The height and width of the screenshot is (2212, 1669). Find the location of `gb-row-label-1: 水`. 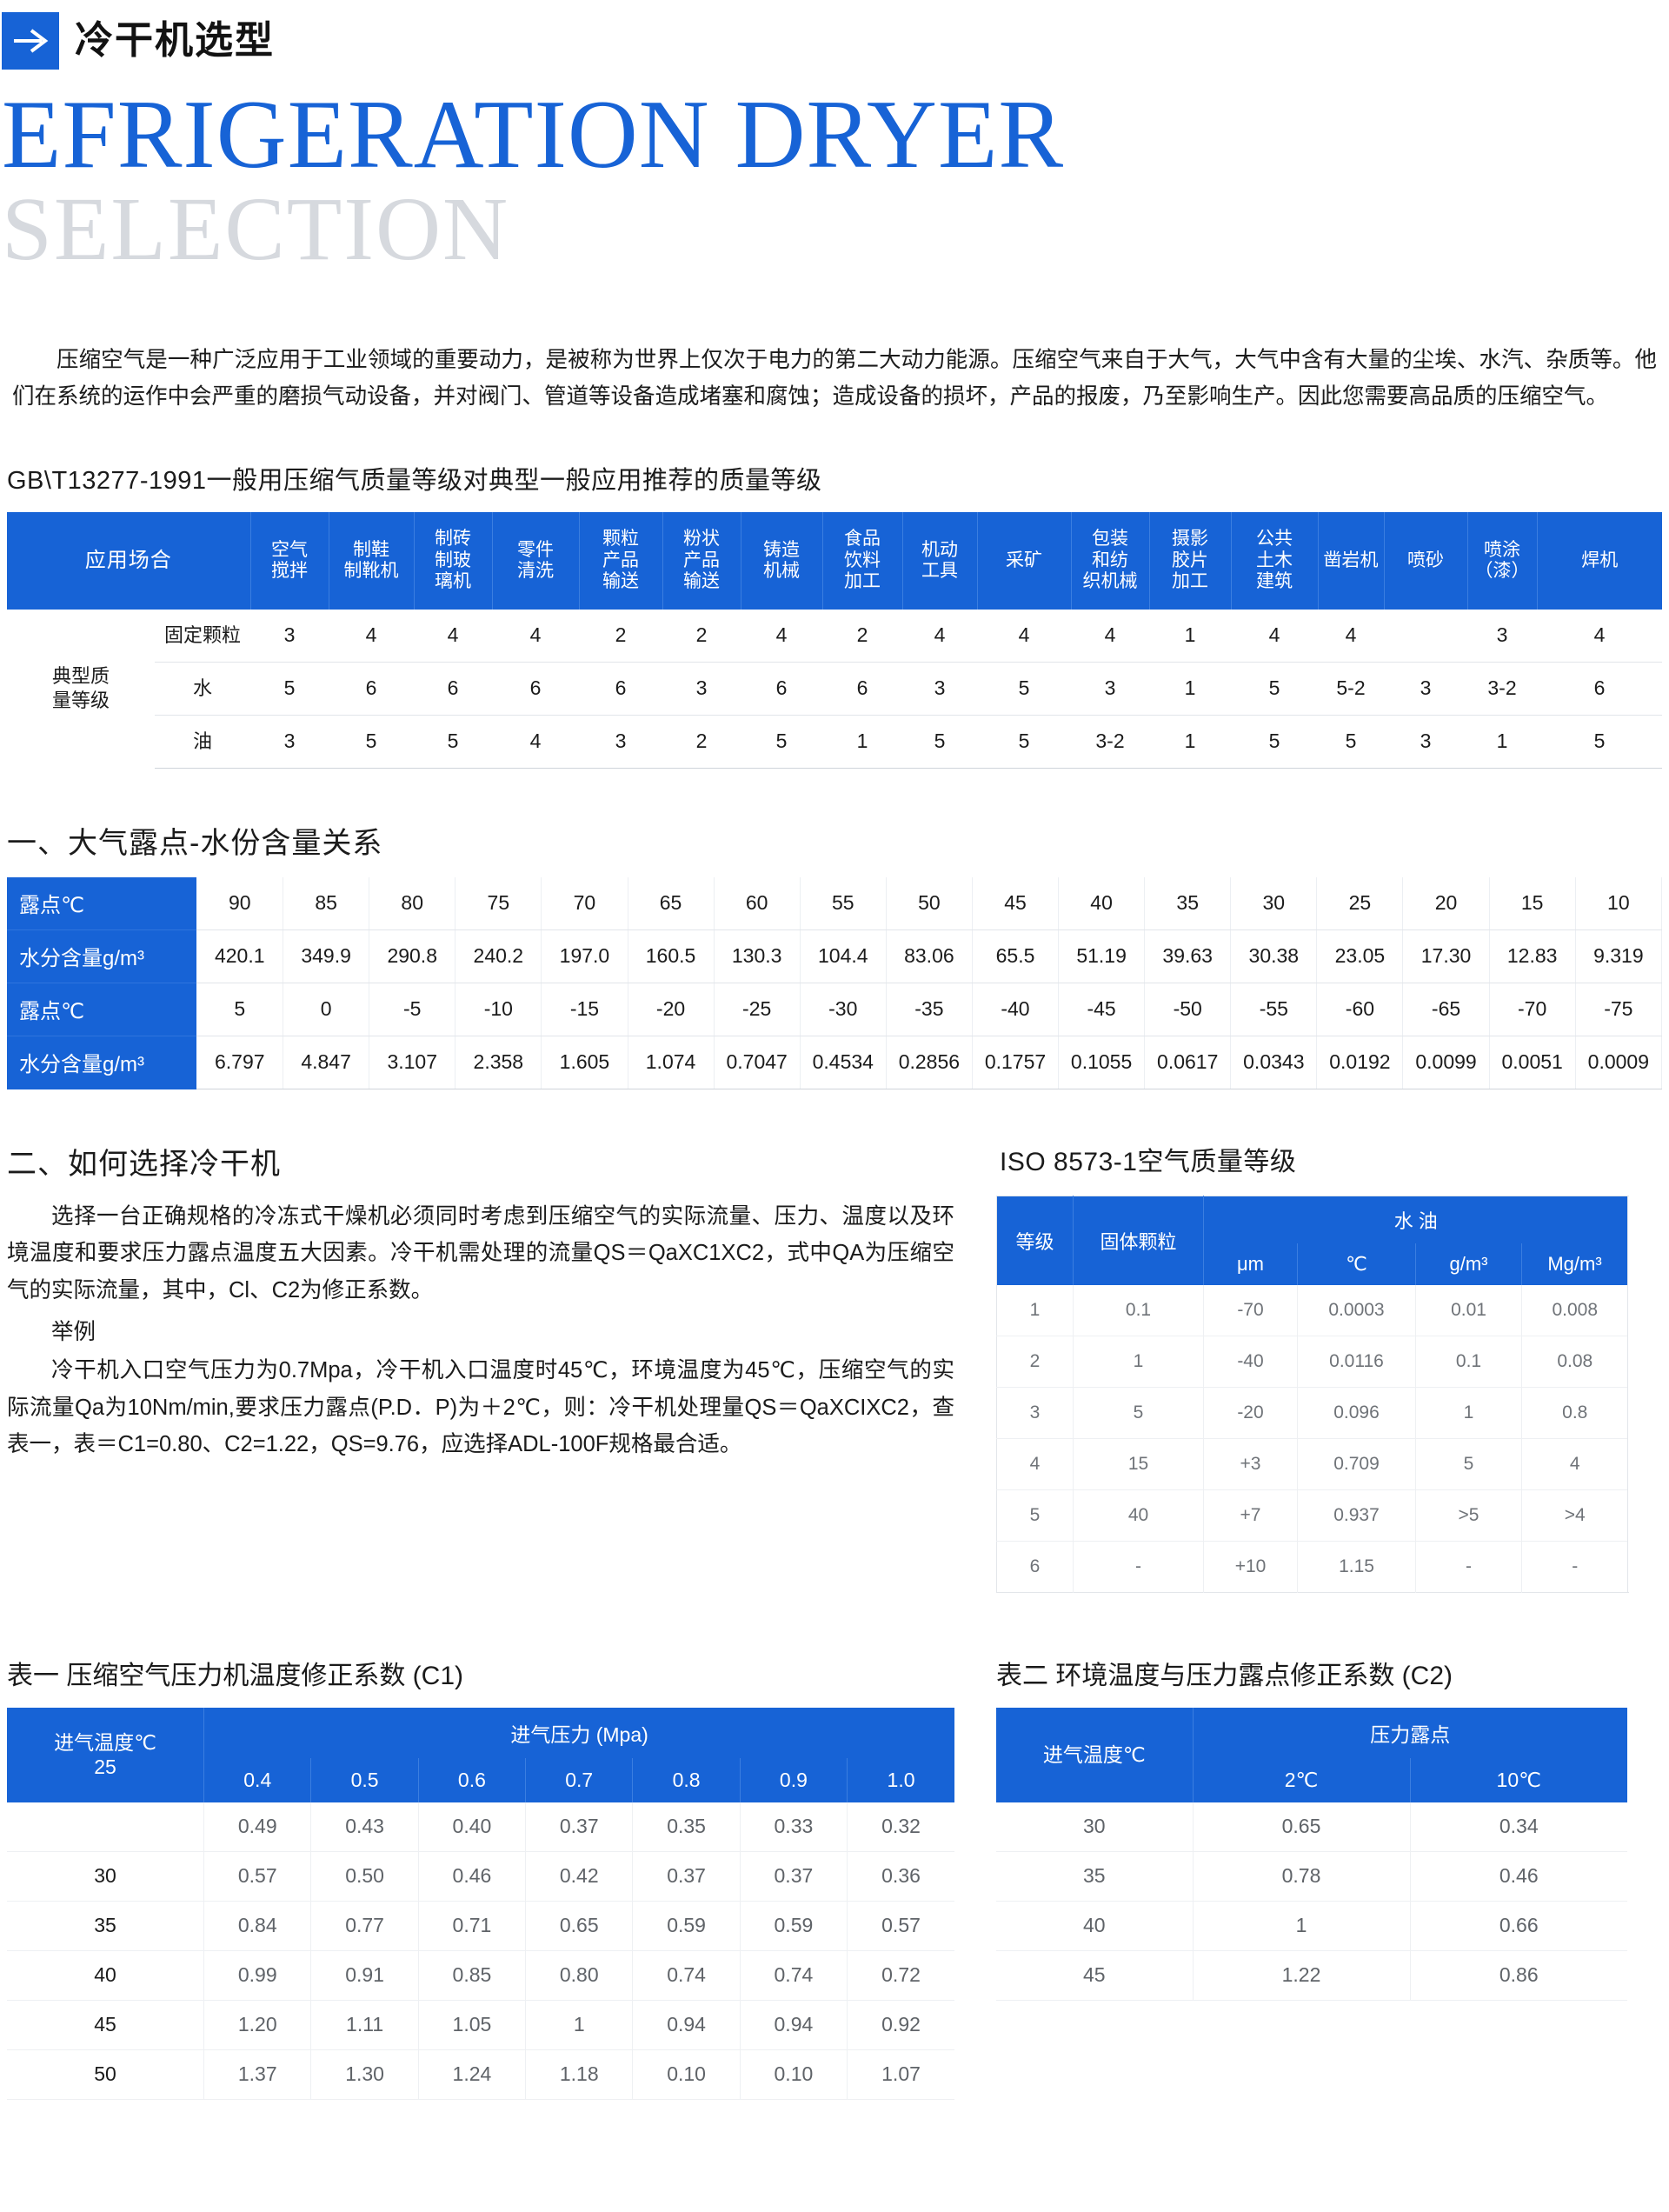

gb-row-label-1: 水 is located at coordinates (202, 689).